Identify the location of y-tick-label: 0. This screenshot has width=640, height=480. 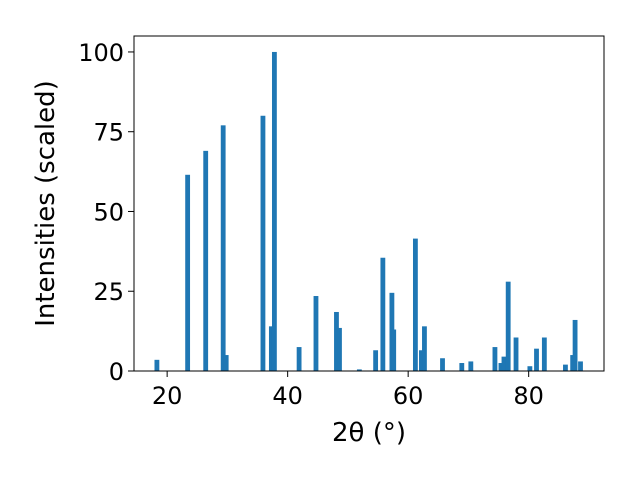
(116, 372).